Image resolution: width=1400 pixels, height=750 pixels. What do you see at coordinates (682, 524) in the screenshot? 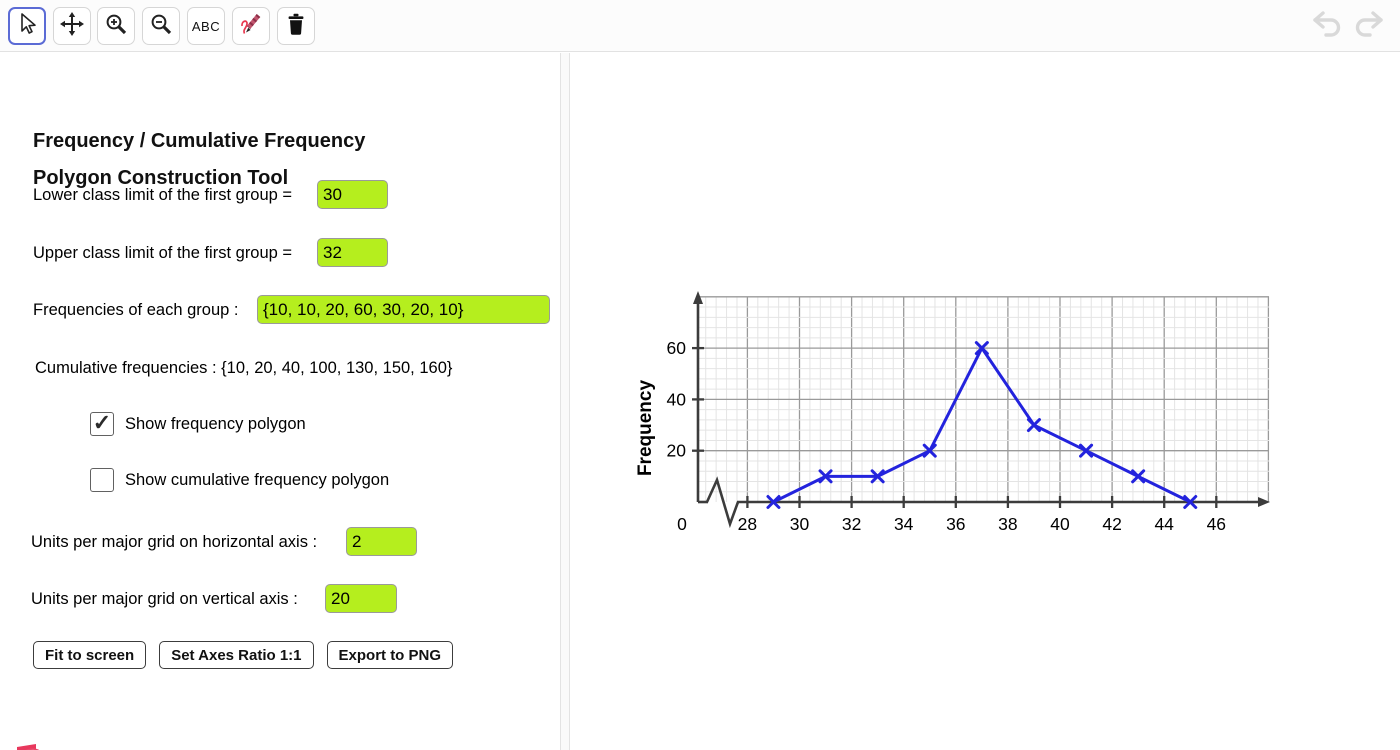
I see `svg-text: 0` at bounding box center [682, 524].